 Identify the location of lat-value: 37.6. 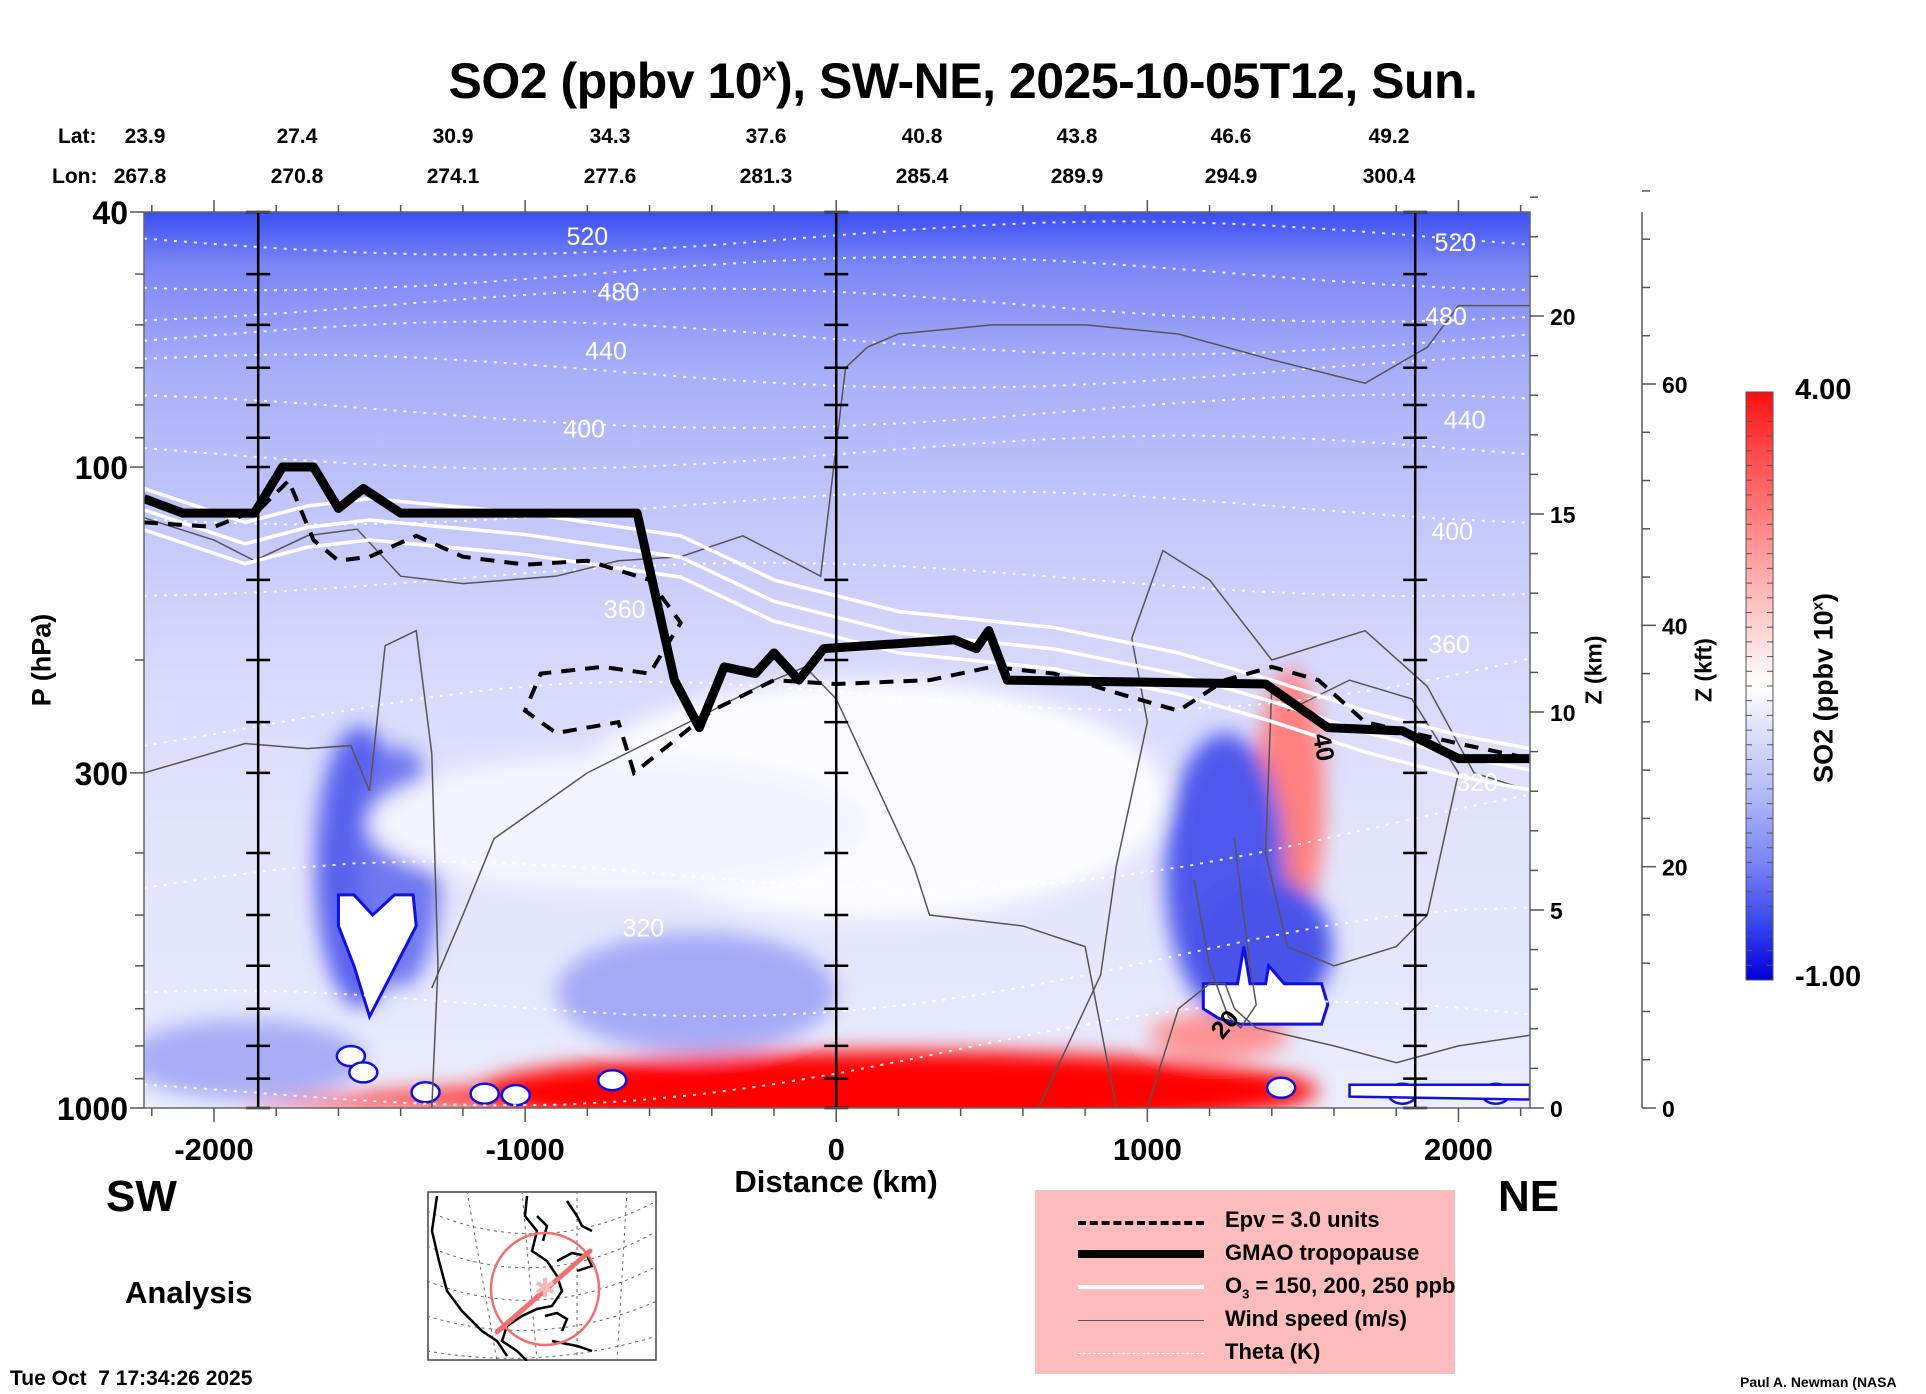
(766, 136).